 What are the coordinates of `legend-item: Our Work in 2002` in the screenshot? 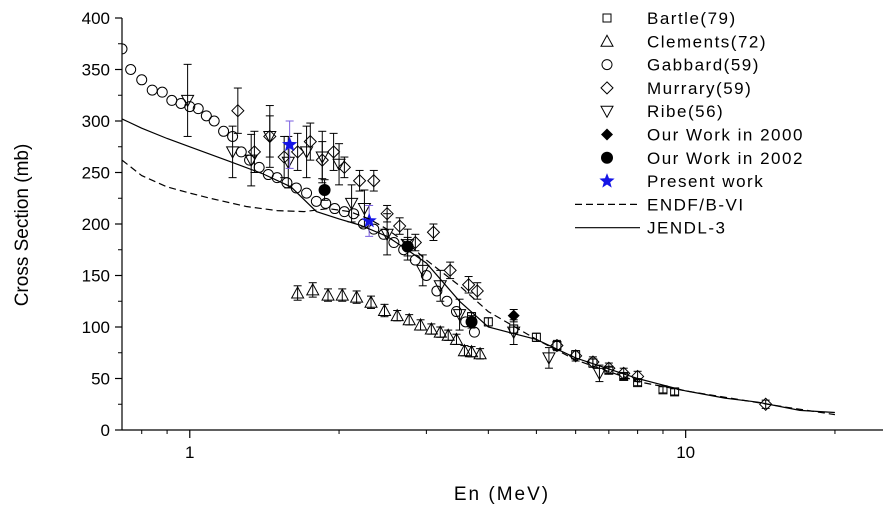 It's located at (702, 158).